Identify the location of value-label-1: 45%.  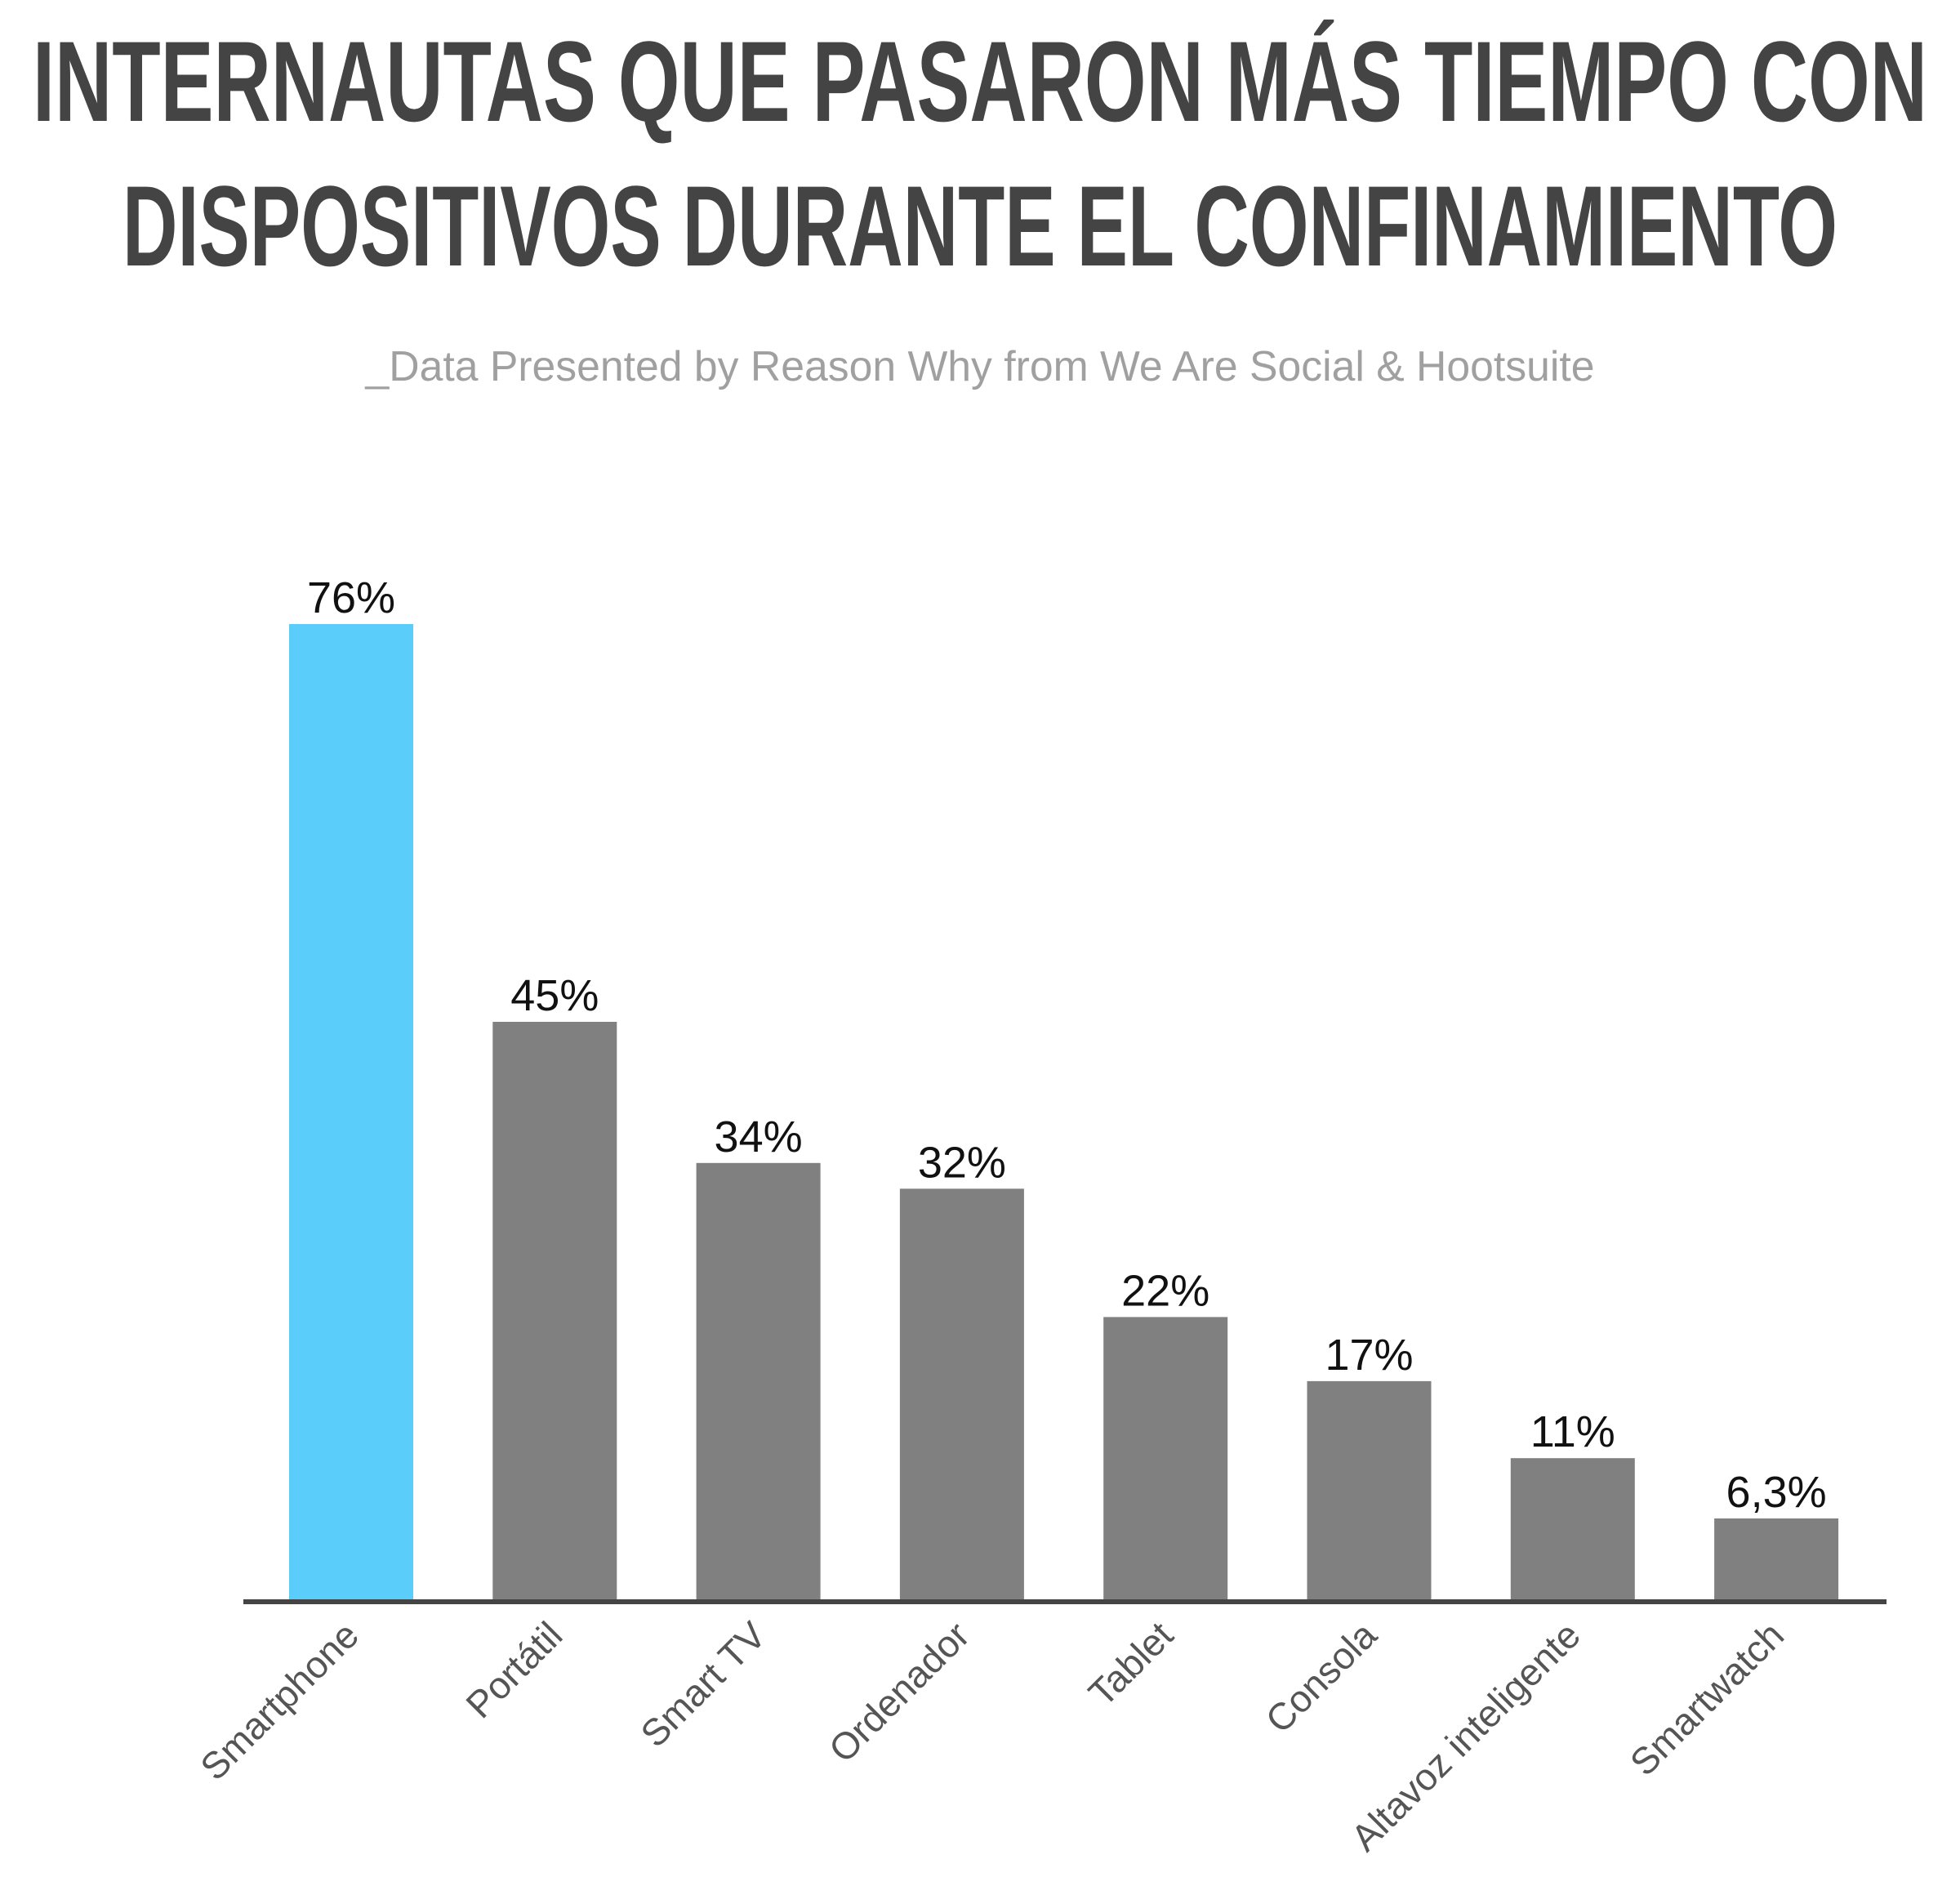
(554, 995).